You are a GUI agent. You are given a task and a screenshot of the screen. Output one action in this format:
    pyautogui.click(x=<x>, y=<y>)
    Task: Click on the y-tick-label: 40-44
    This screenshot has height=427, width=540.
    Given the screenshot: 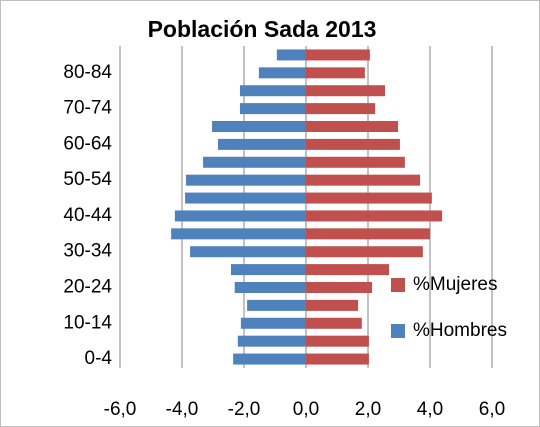 What is the action you would take?
    pyautogui.click(x=87, y=215)
    